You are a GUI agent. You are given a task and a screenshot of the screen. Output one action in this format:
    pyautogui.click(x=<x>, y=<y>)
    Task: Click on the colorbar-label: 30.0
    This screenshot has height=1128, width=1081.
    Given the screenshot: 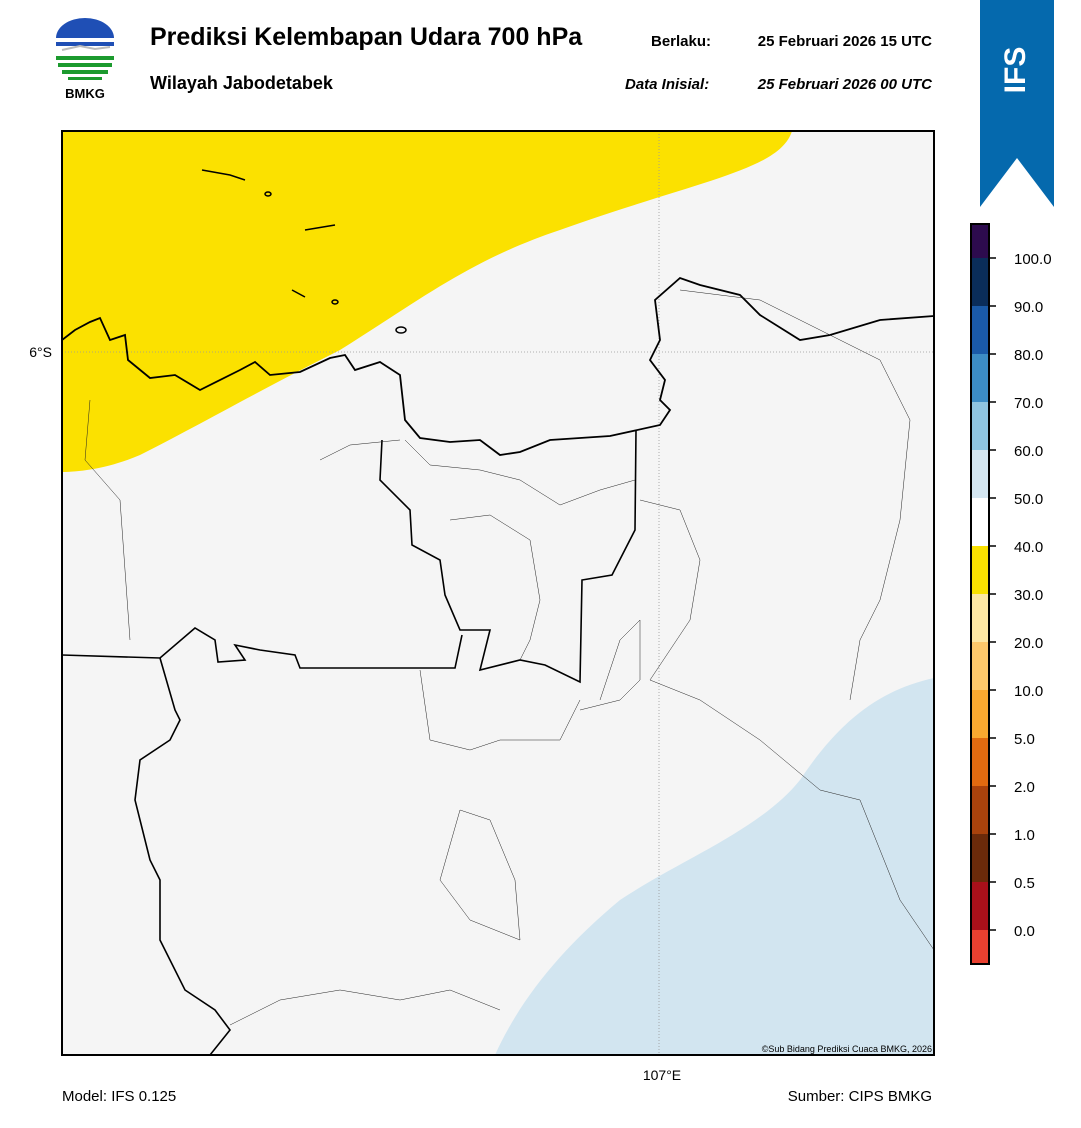 What is the action you would take?
    pyautogui.click(x=1028, y=595)
    